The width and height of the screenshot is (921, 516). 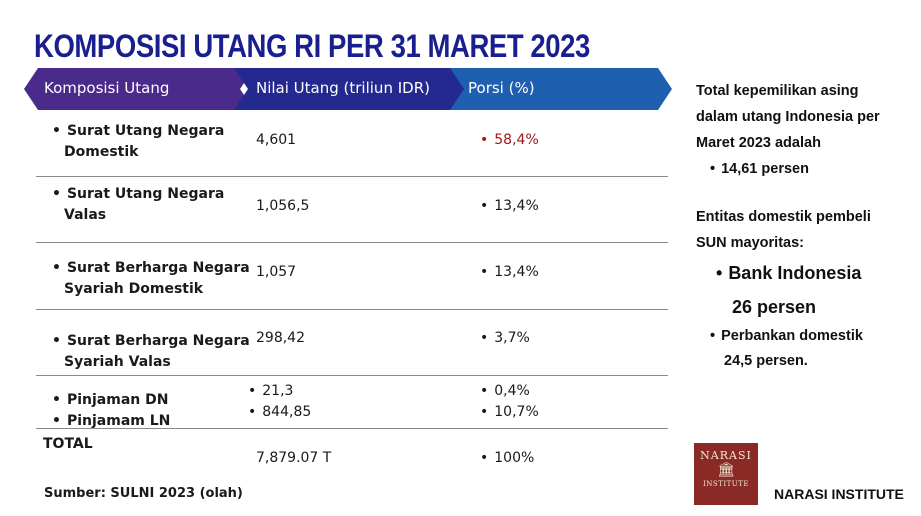 I want to click on loan-dn-value: 21,3, so click(x=270, y=391).